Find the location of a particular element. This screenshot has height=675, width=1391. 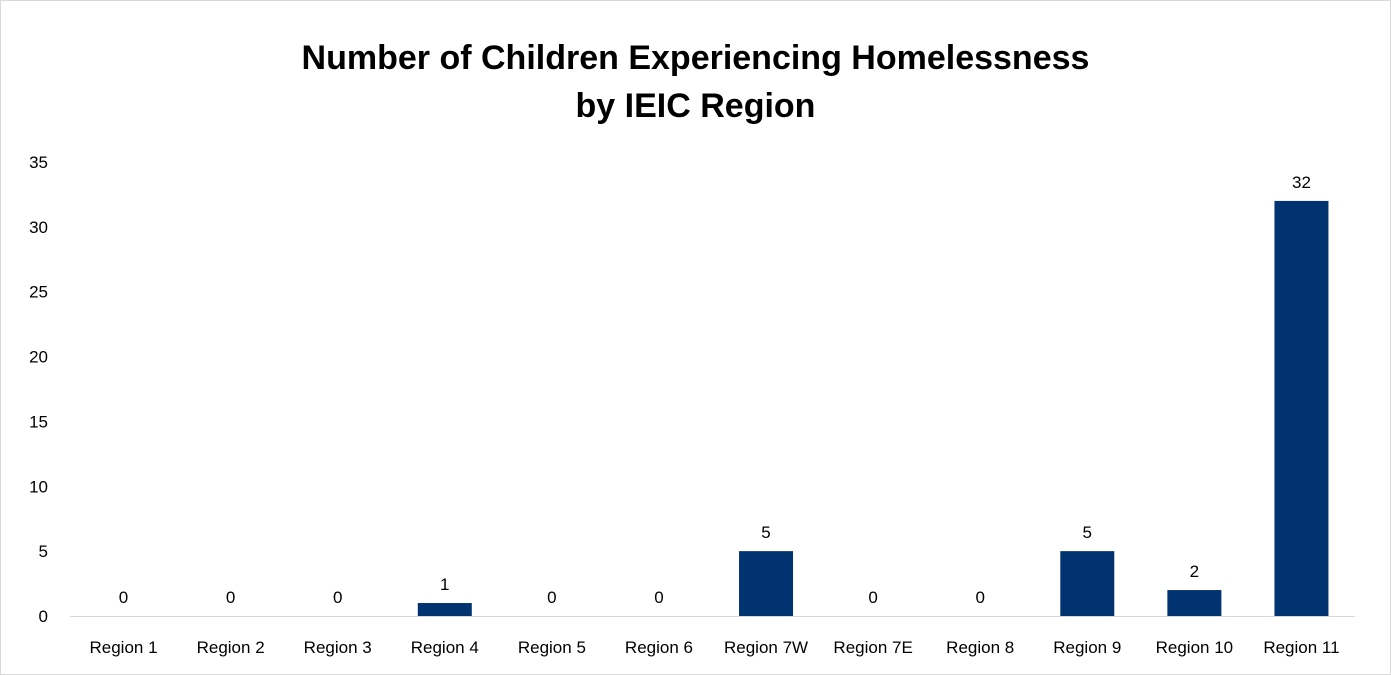

y-tick-label: 35 is located at coordinates (38, 162).